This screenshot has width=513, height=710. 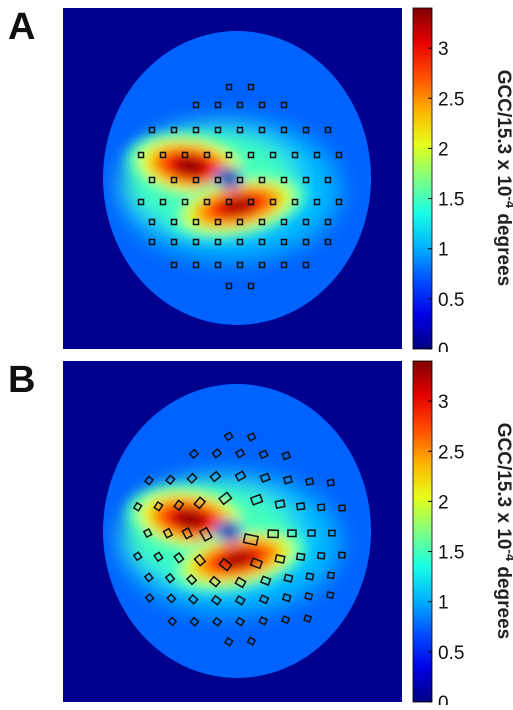 I want to click on colorbar-tick-label: 1, so click(x=443, y=603).